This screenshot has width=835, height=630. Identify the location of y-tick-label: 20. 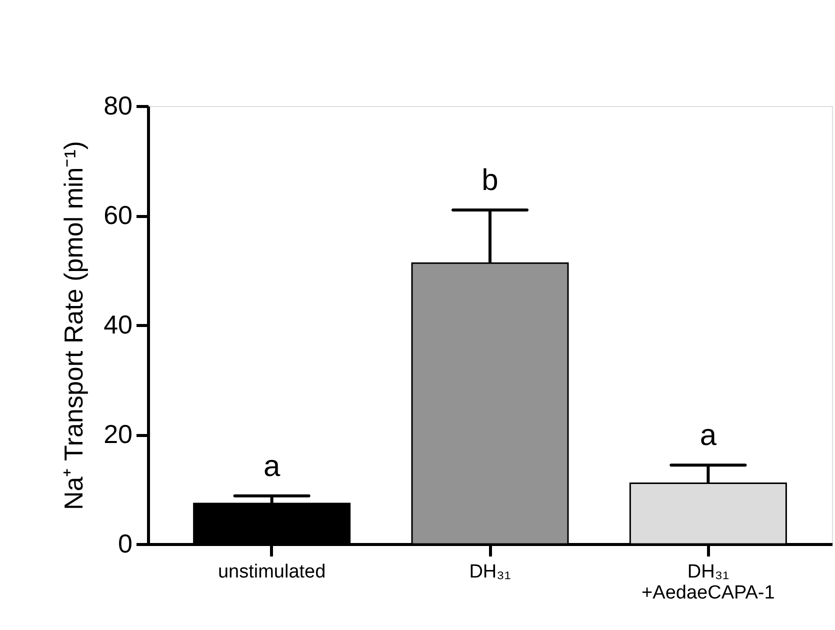
(118, 434).